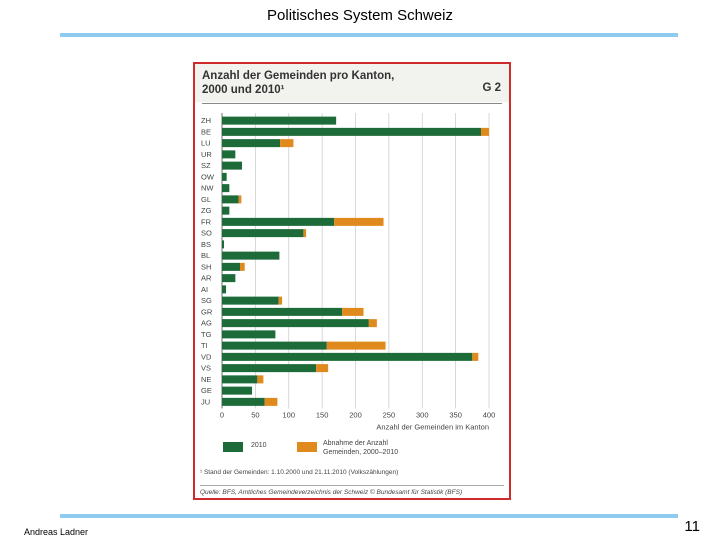  I want to click on category-label-AI: AI, so click(204, 289).